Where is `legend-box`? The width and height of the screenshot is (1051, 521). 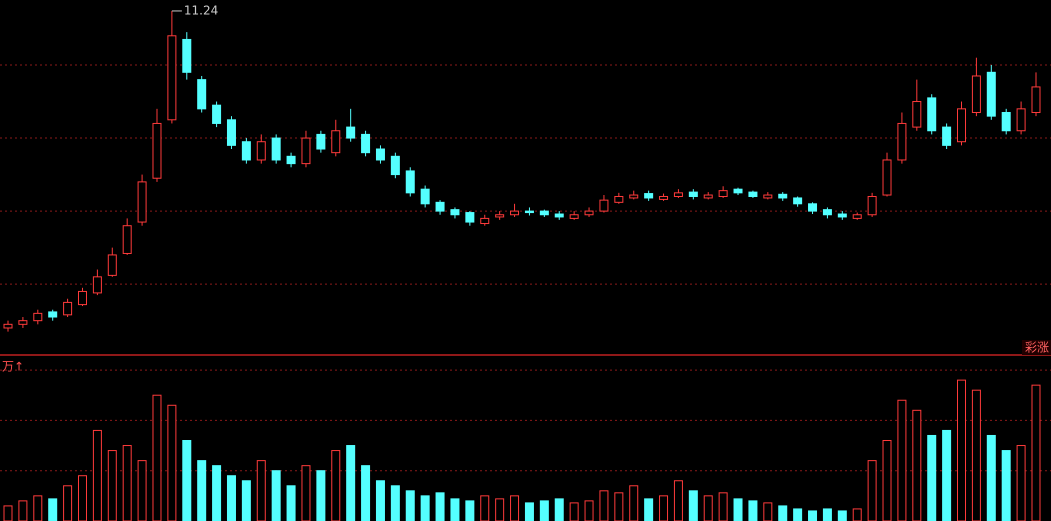
legend-box is located at coordinates (1036, 347).